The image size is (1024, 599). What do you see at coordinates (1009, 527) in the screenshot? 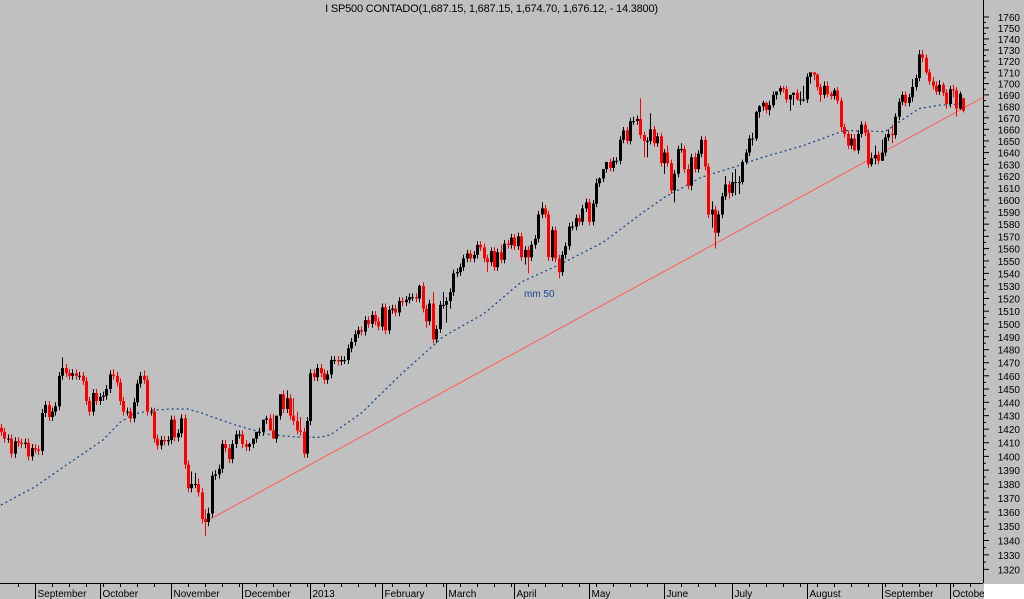
I see `y-tick-label: 1350` at bounding box center [1009, 527].